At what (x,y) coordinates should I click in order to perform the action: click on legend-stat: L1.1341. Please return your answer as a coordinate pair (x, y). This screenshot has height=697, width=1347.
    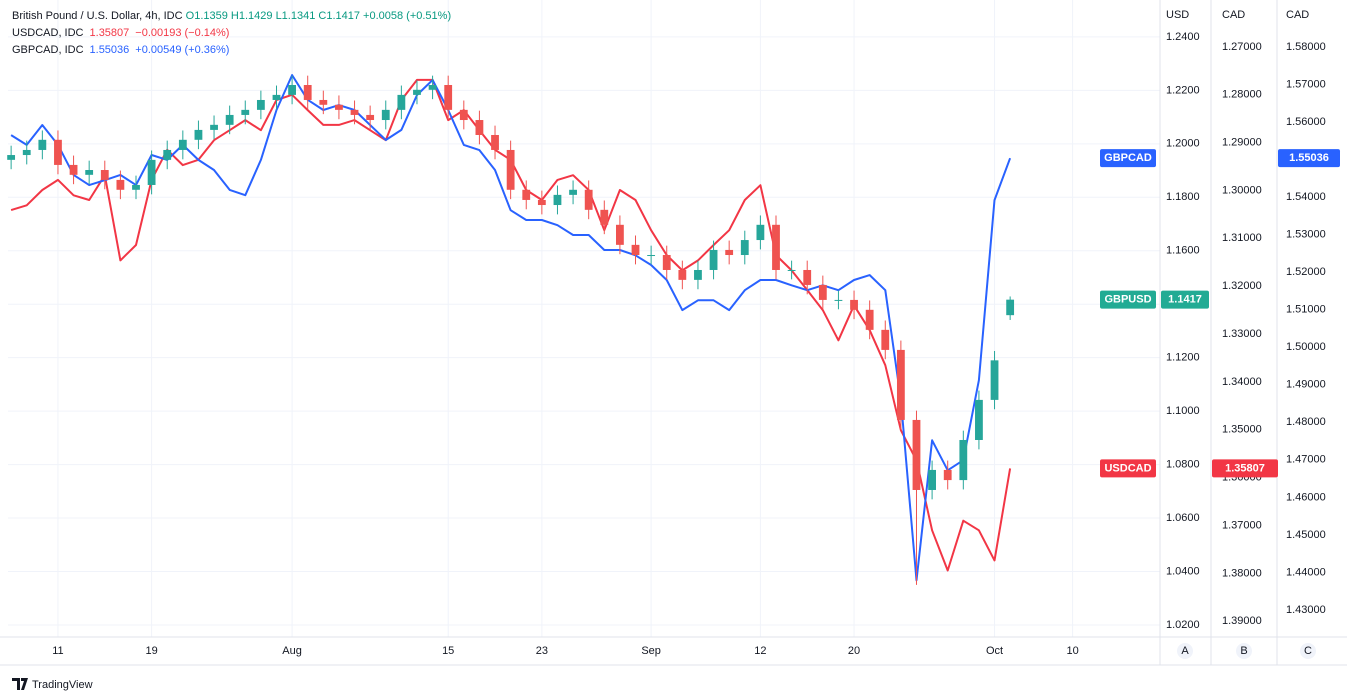
    Looking at the image, I should click on (296, 16).